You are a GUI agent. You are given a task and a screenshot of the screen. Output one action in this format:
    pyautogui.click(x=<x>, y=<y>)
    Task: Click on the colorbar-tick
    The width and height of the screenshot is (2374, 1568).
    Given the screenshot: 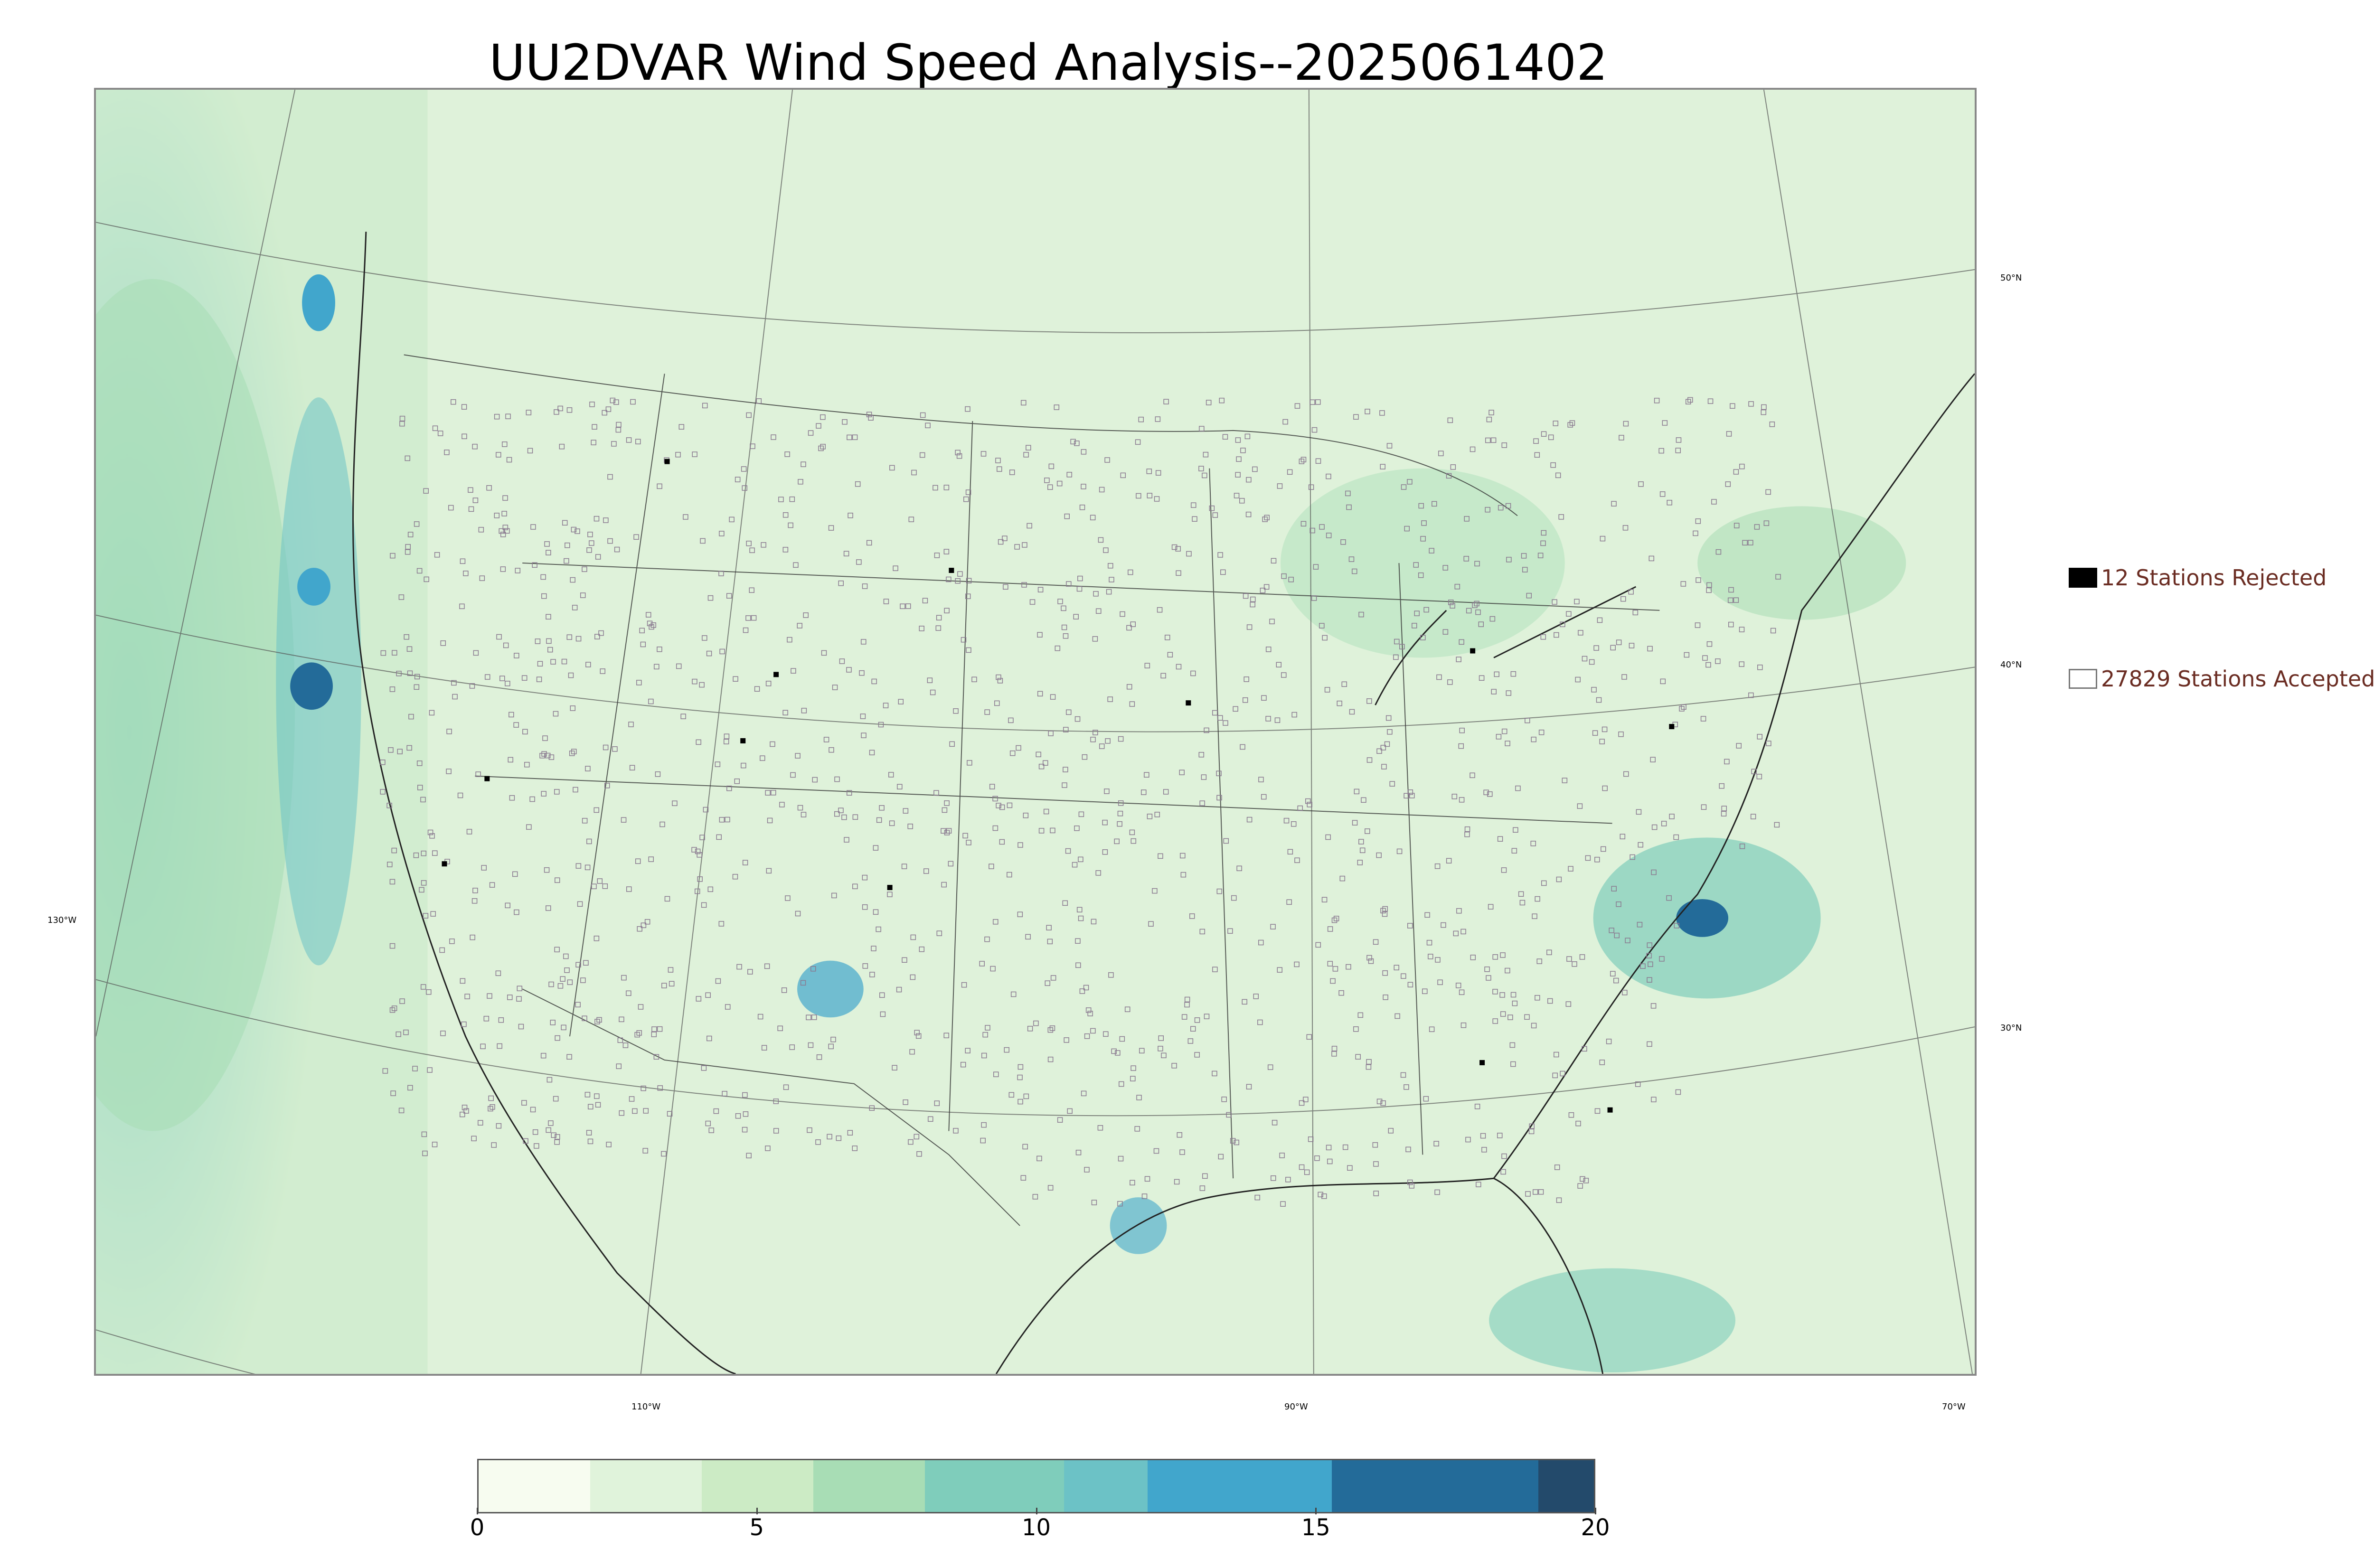 What is the action you would take?
    pyautogui.click(x=1316, y=1511)
    